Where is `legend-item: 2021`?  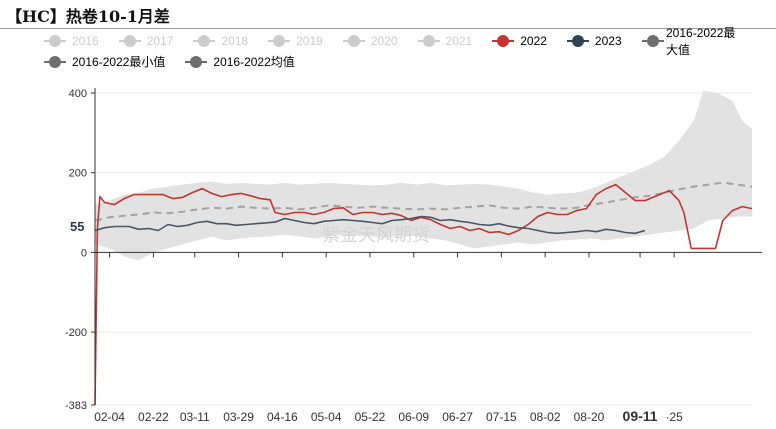
legend-item: 2021 is located at coordinates (445, 40).